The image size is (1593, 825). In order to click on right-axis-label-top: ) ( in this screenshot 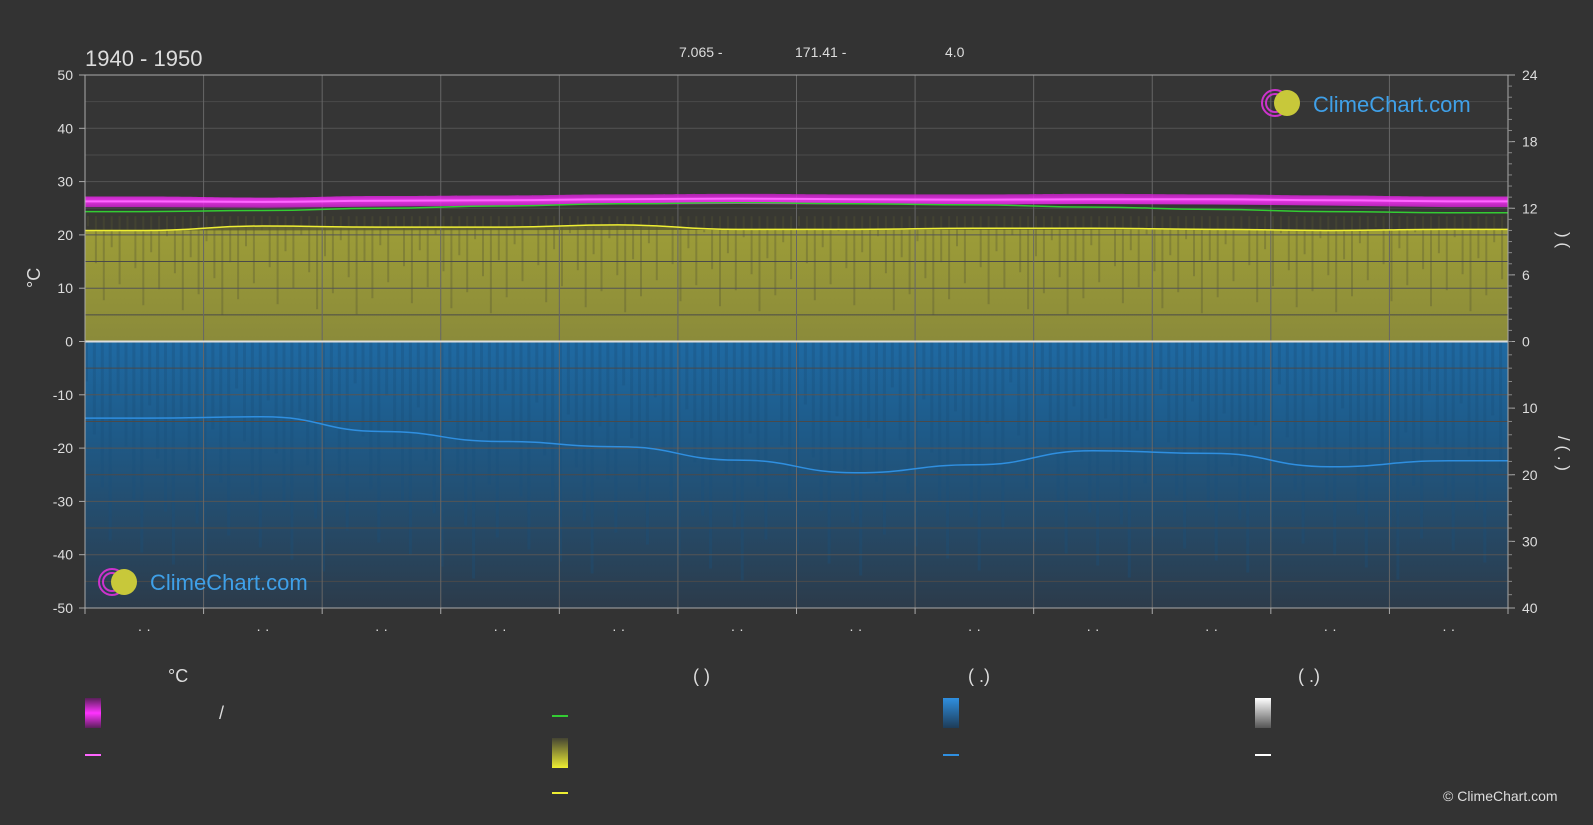, I will do `click(1563, 240)`.